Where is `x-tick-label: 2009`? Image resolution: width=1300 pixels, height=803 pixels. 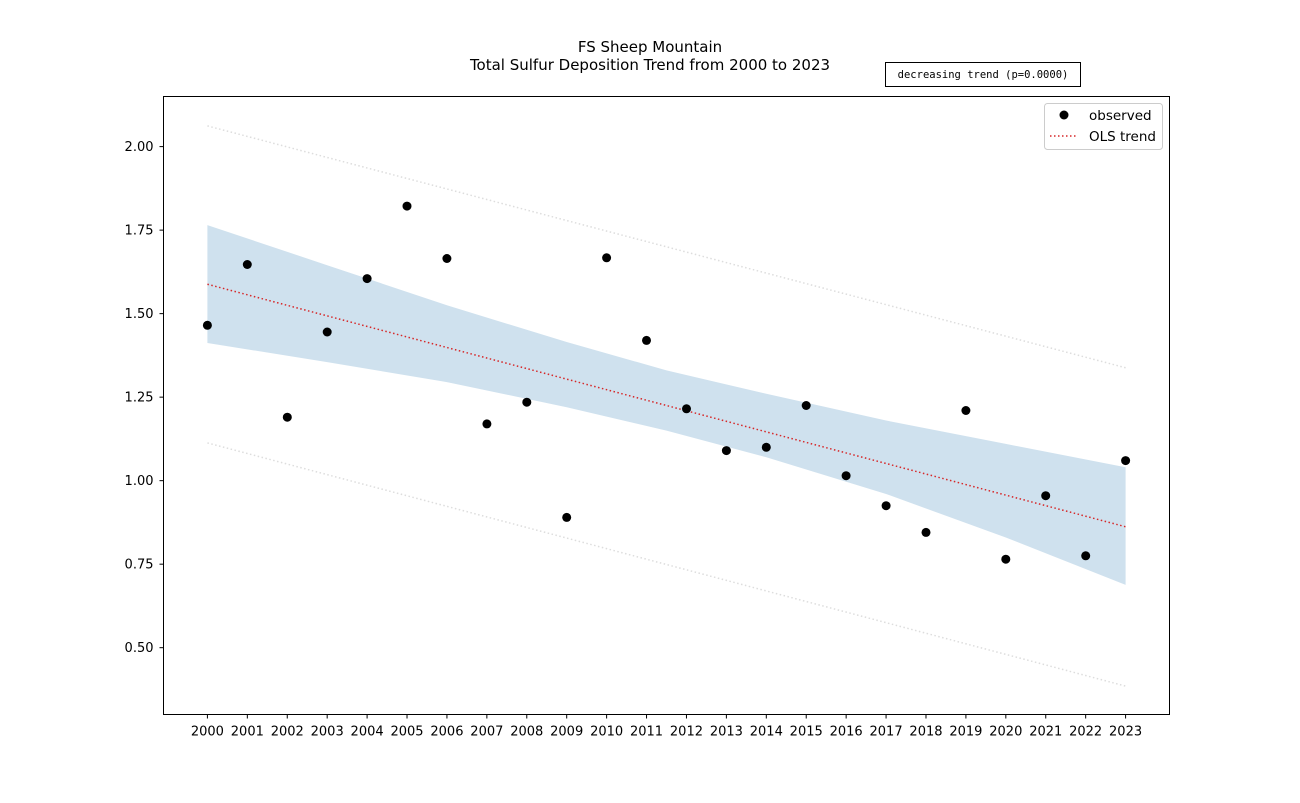 x-tick-label: 2009 is located at coordinates (566, 732).